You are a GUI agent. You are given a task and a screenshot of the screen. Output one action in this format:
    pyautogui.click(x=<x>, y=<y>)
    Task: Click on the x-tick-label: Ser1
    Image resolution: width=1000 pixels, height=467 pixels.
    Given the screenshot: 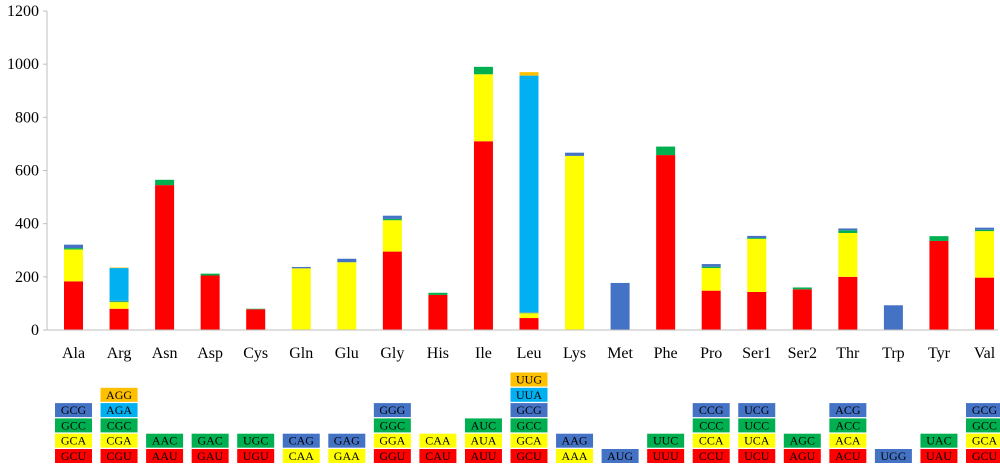 What is the action you would take?
    pyautogui.click(x=756, y=353)
    